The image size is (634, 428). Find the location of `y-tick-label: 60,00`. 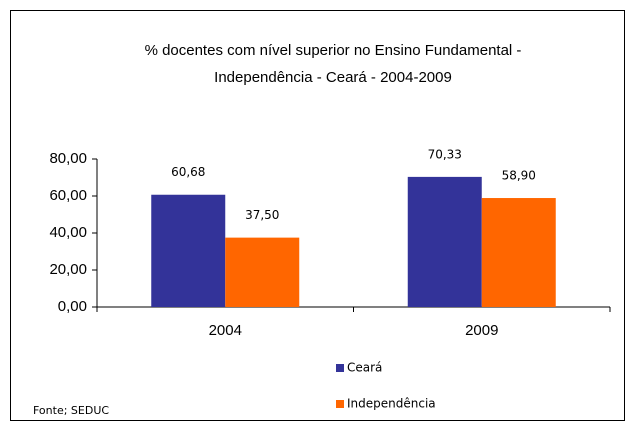

y-tick-label: 60,00 is located at coordinates (68, 195).